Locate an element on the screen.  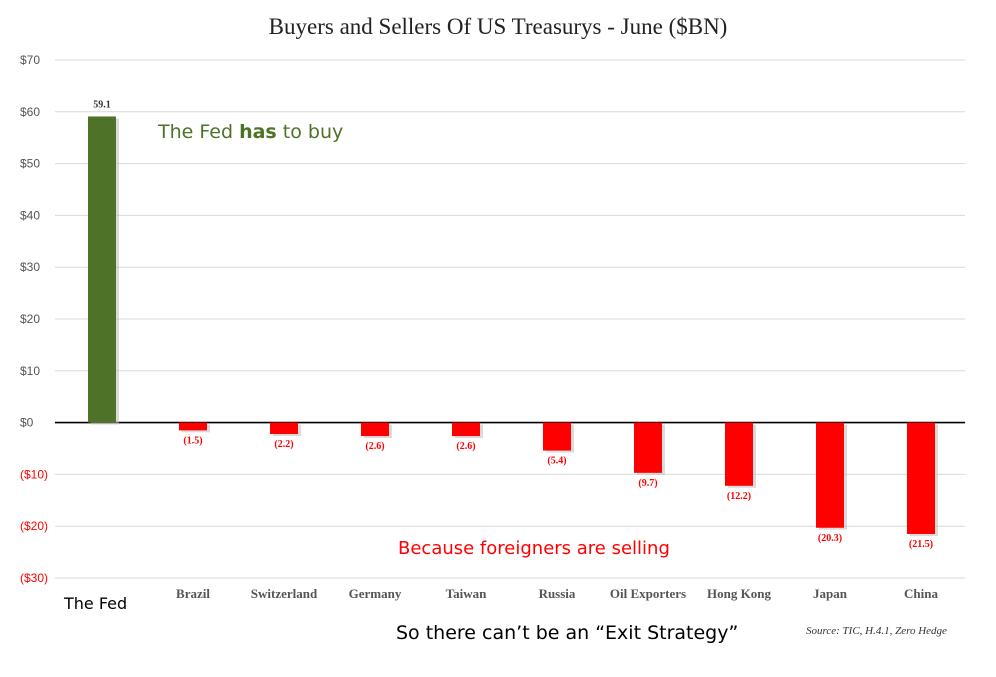
x-tick-label: Japan is located at coordinates (830, 593).